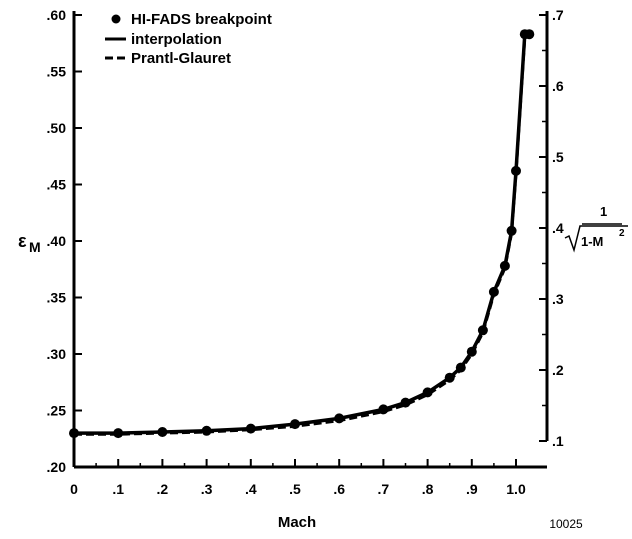  Describe the element at coordinates (558, 441) in the screenshot. I see `y-right-tick-label: .1` at that location.